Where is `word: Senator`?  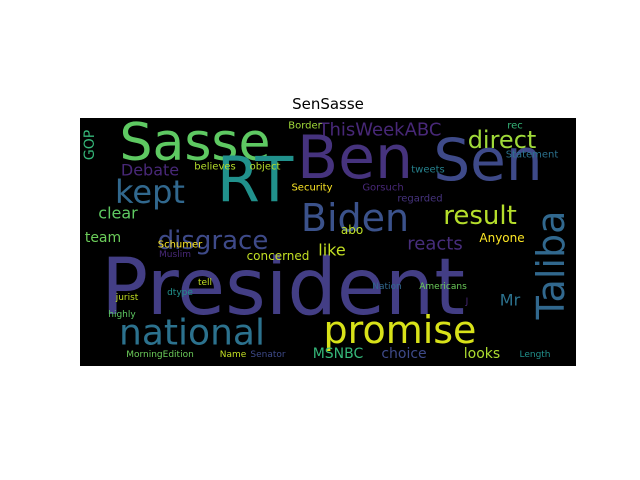
word: Senator is located at coordinates (268, 355).